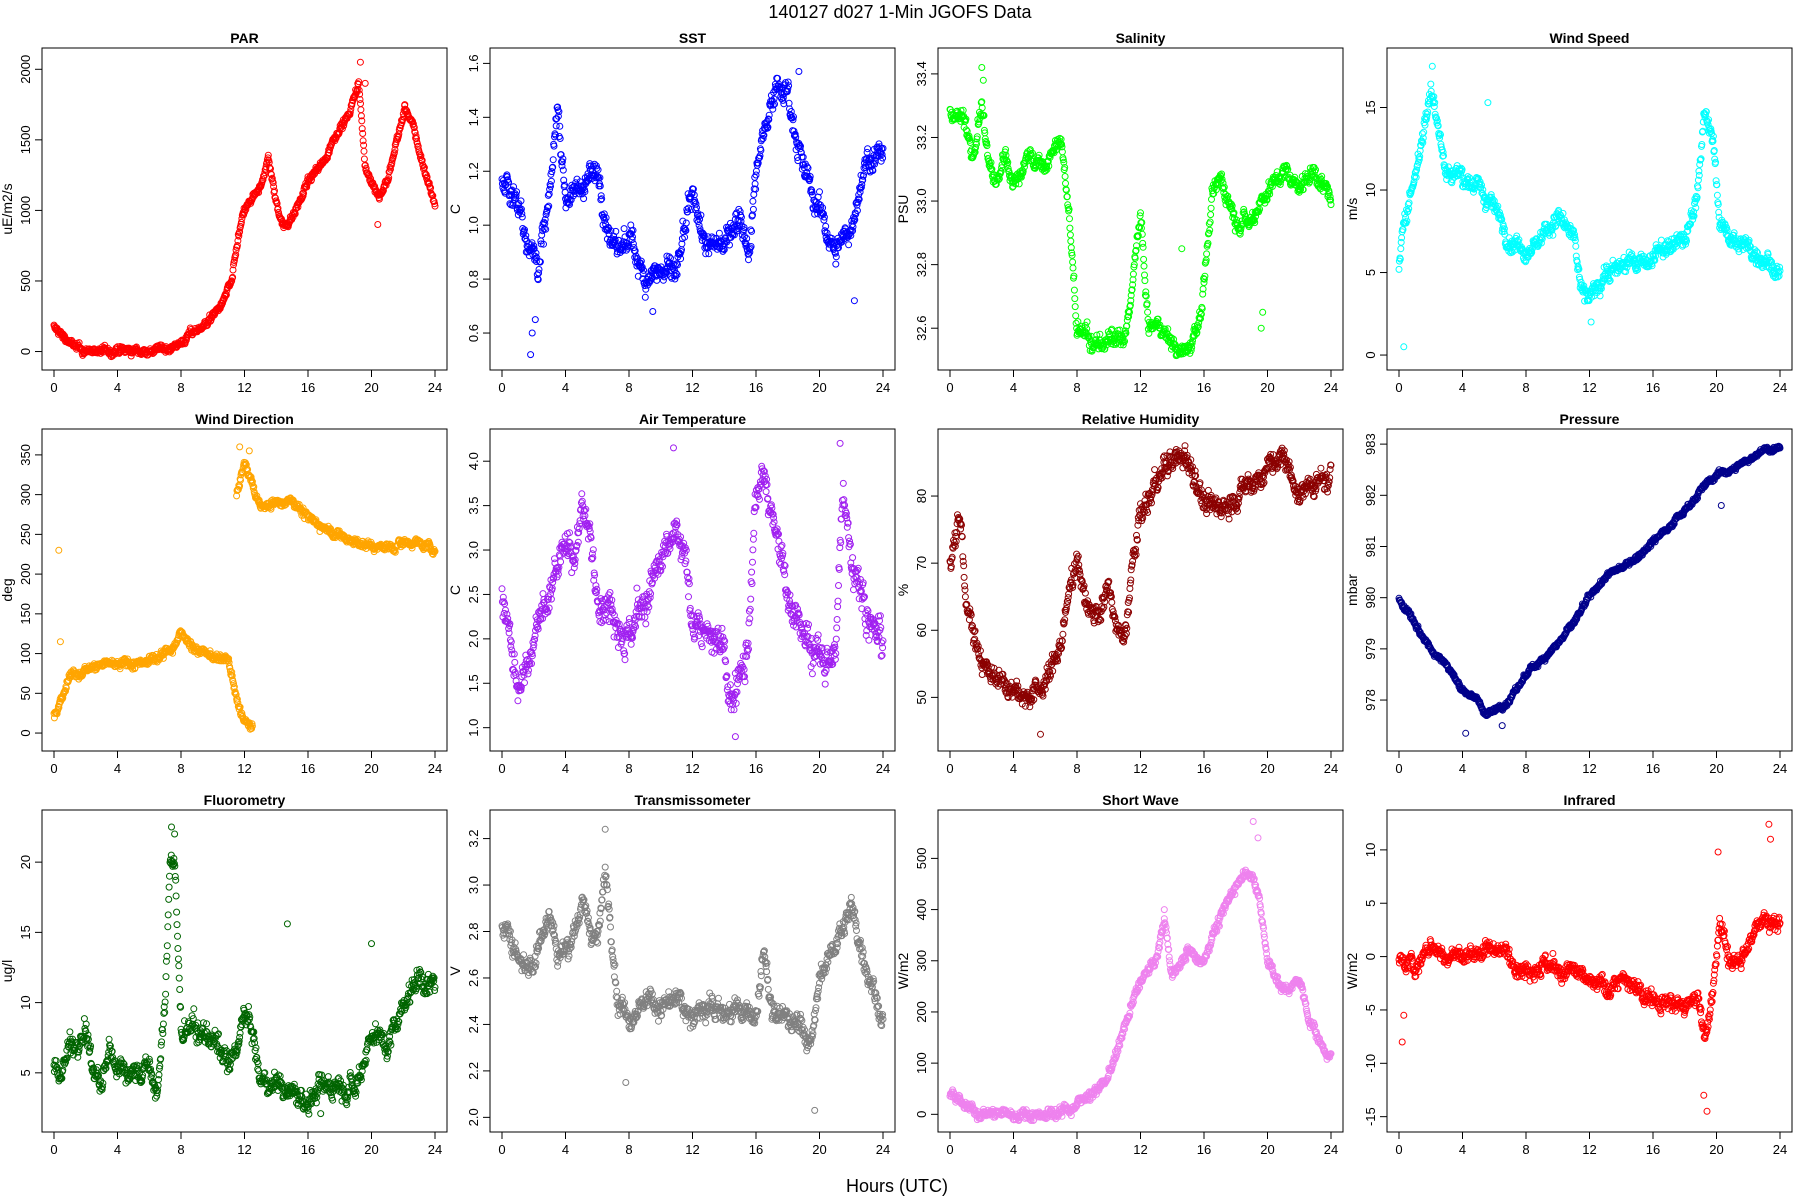 The width and height of the screenshot is (1800, 1200). I want to click on figure-title: 140127 d027 1-Min JGOFS Data, so click(900, 12).